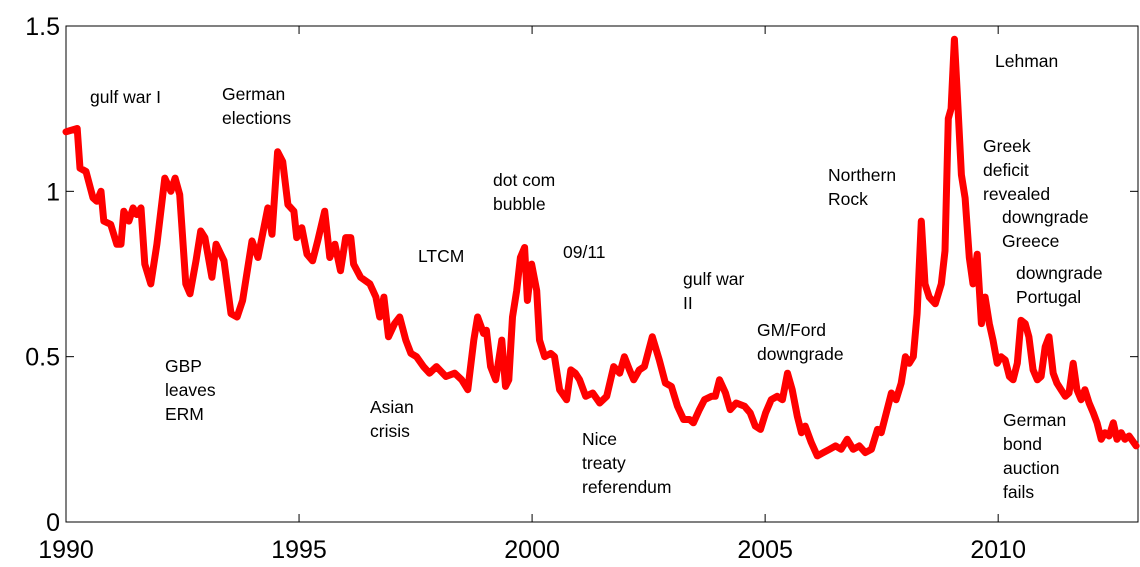  I want to click on annotation: bond, so click(1022, 444).